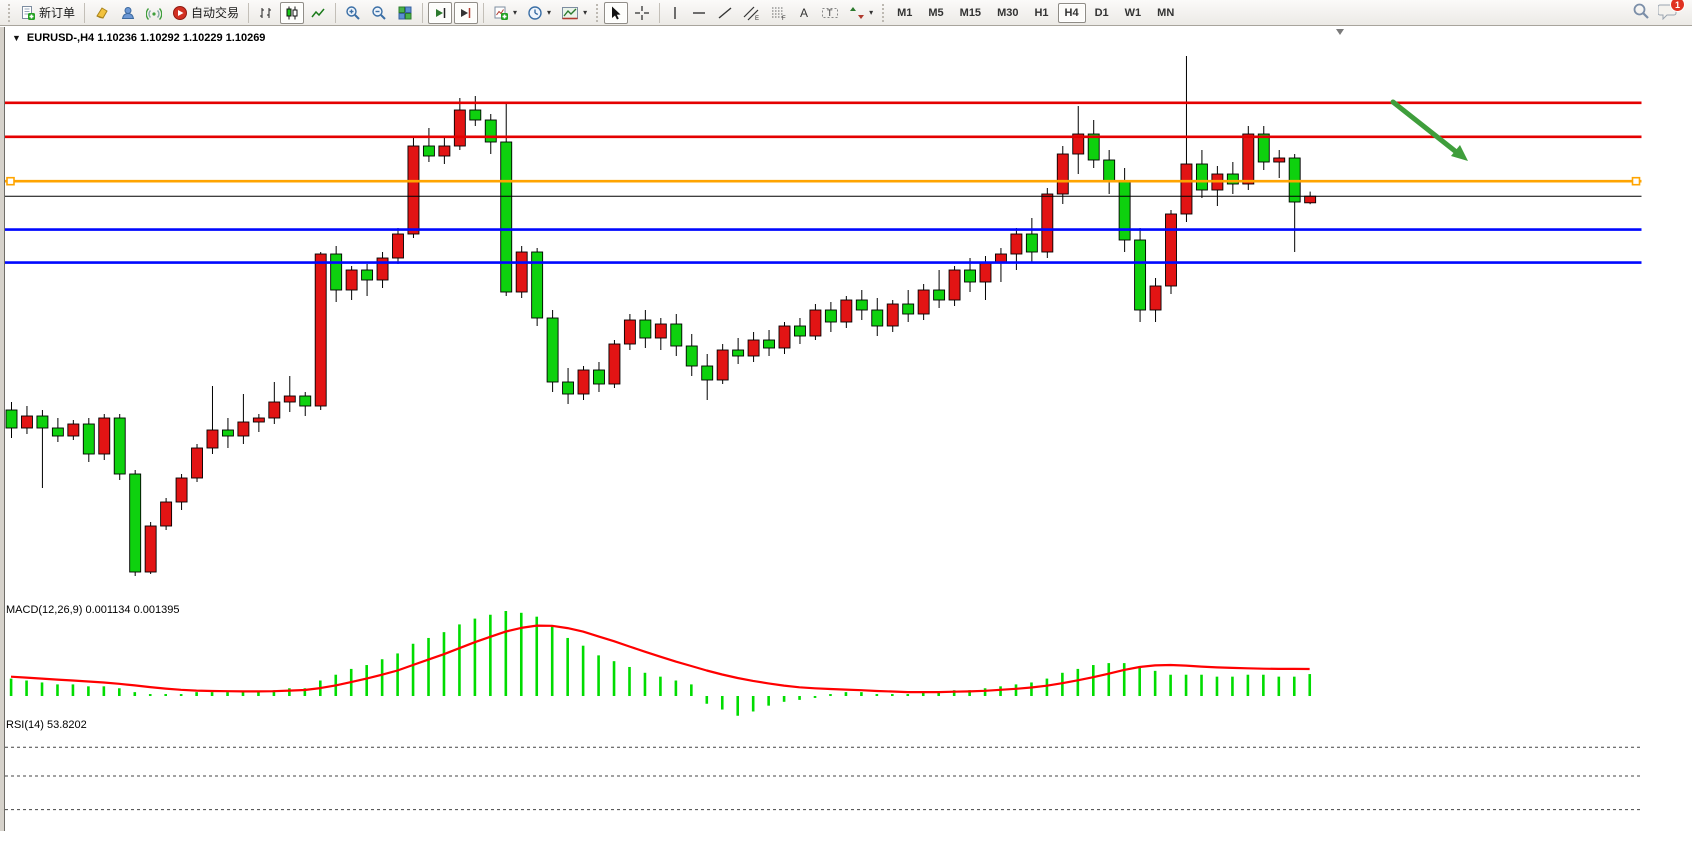 Image resolution: width=1692 pixels, height=855 pixels. I want to click on new-order-button: 新订单, so click(47, 12).